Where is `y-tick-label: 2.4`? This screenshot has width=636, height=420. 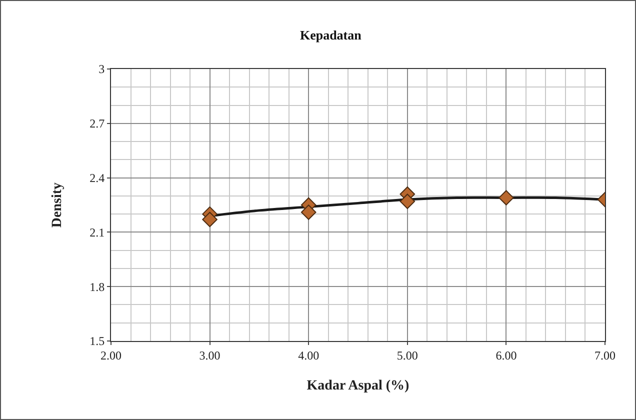
y-tick-label: 2.4 is located at coordinates (97, 178).